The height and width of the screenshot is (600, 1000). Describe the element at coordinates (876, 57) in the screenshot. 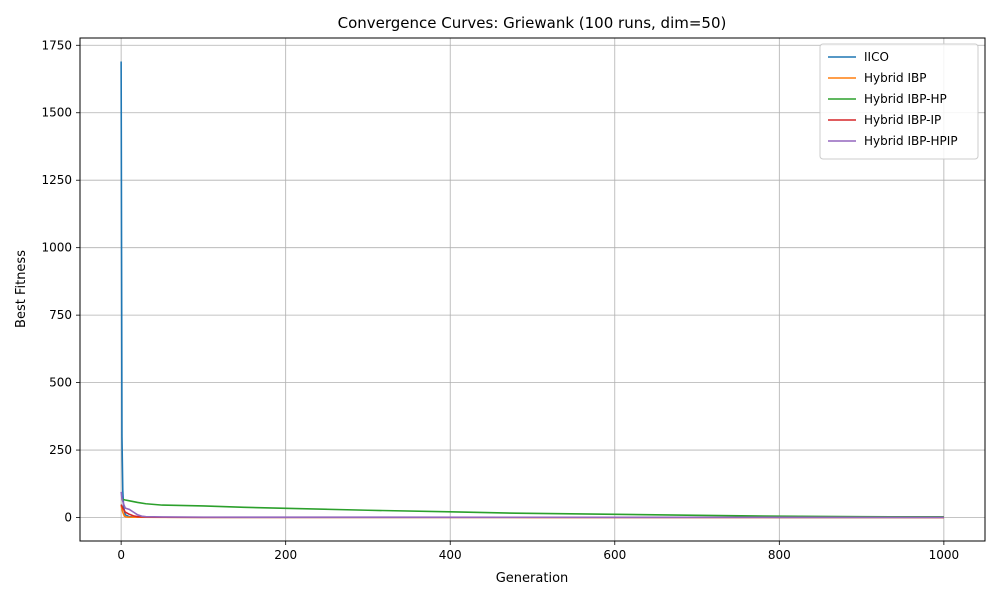

I see `legend-label: IICO` at that location.